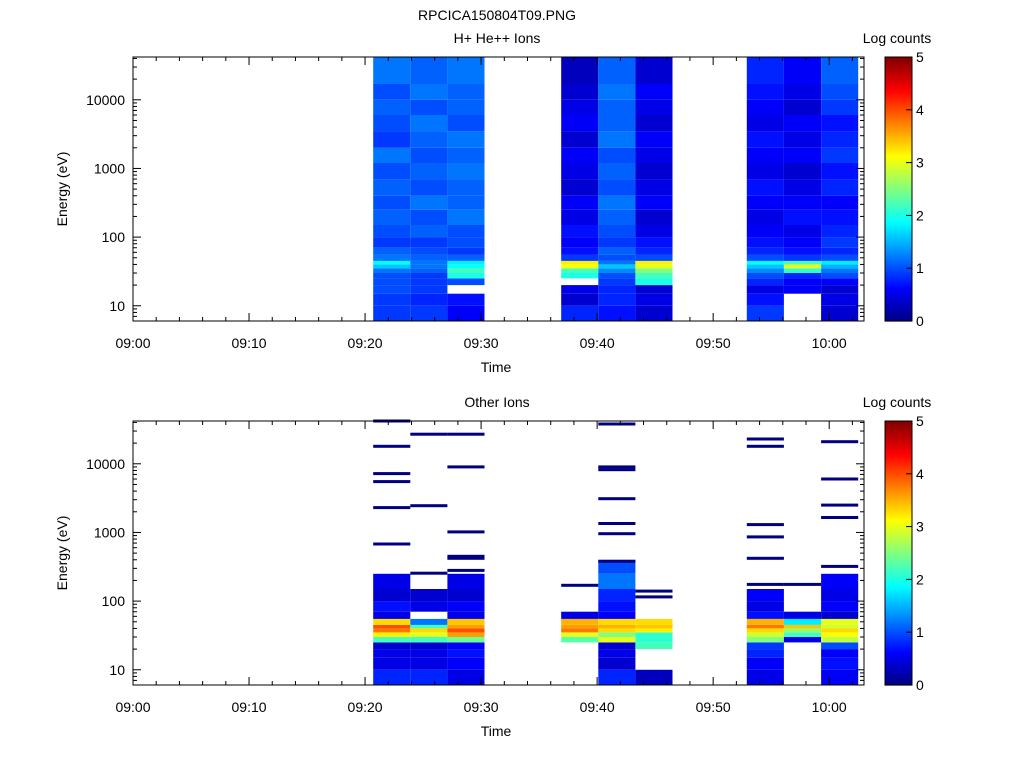  I want to click on x-tick-label: 09:00, so click(132, 707).